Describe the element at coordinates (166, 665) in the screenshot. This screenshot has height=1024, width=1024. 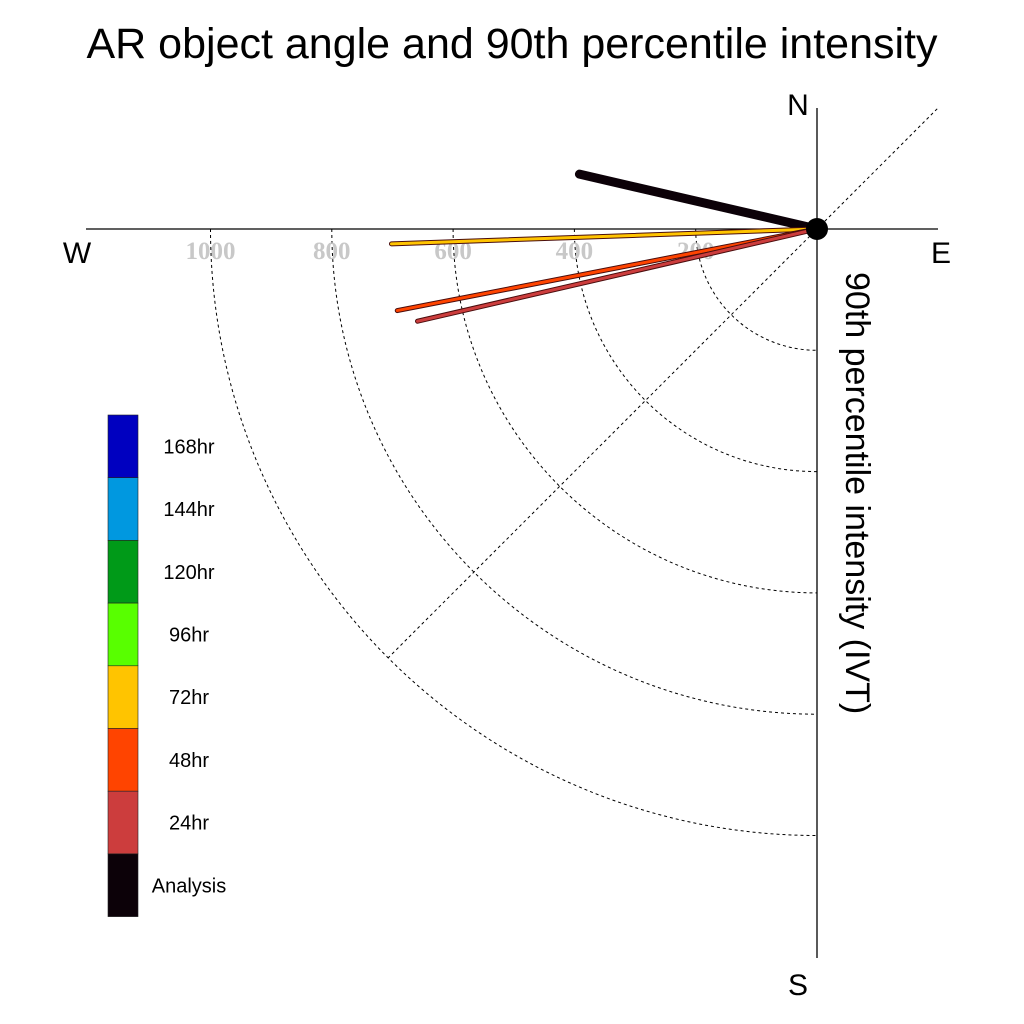
I see `legend: 168hr 144hr 120hr 96hr 72hr 48hr 24hr Analysis` at that location.